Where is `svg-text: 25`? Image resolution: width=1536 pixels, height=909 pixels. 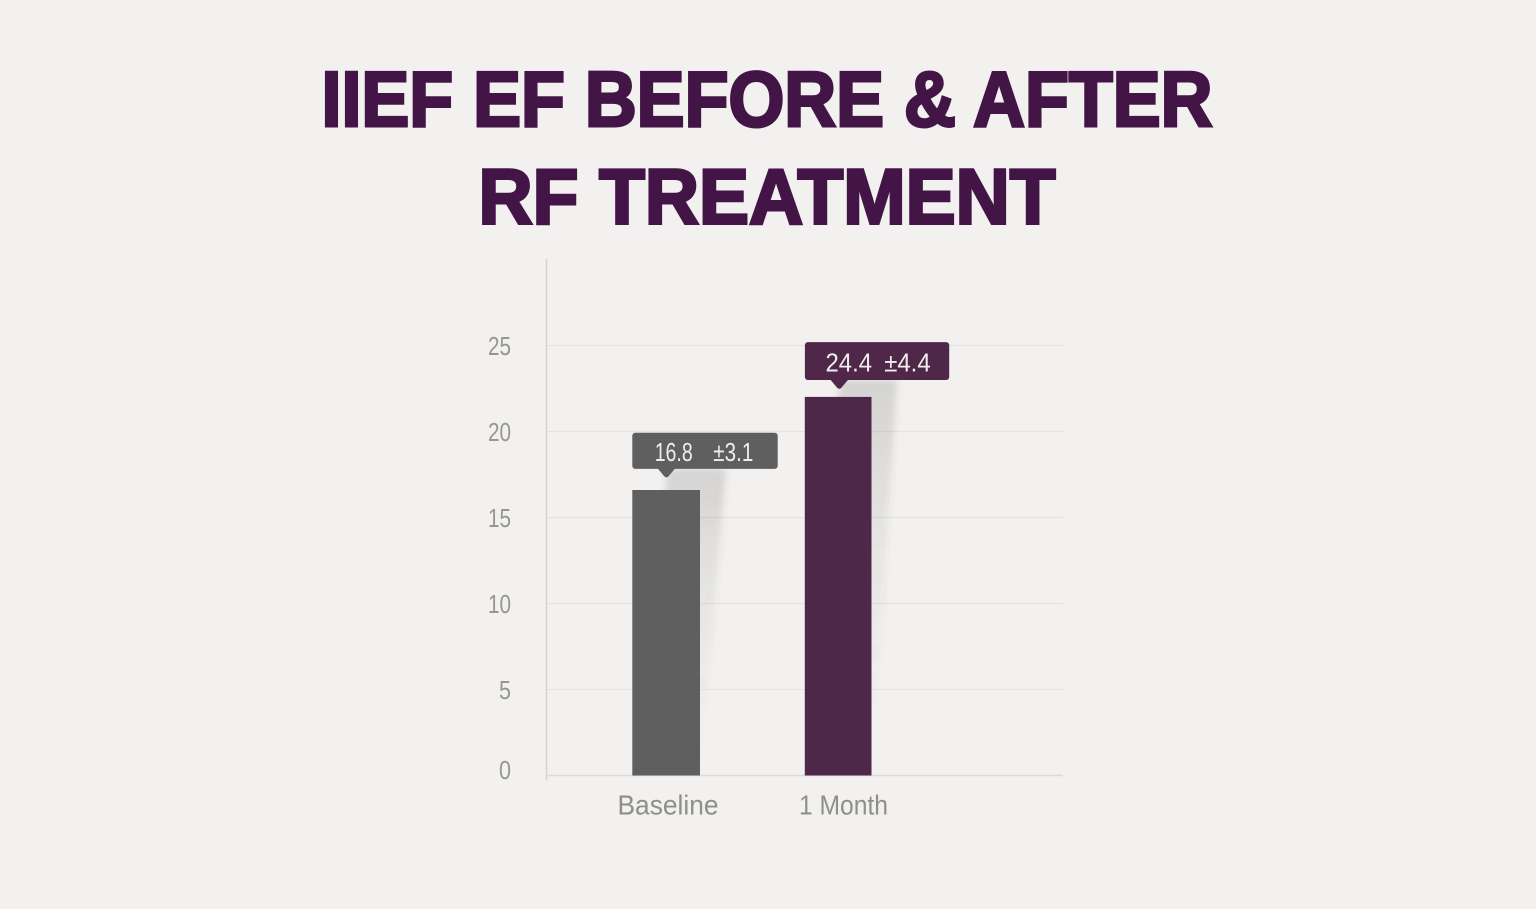 svg-text: 25 is located at coordinates (499, 346).